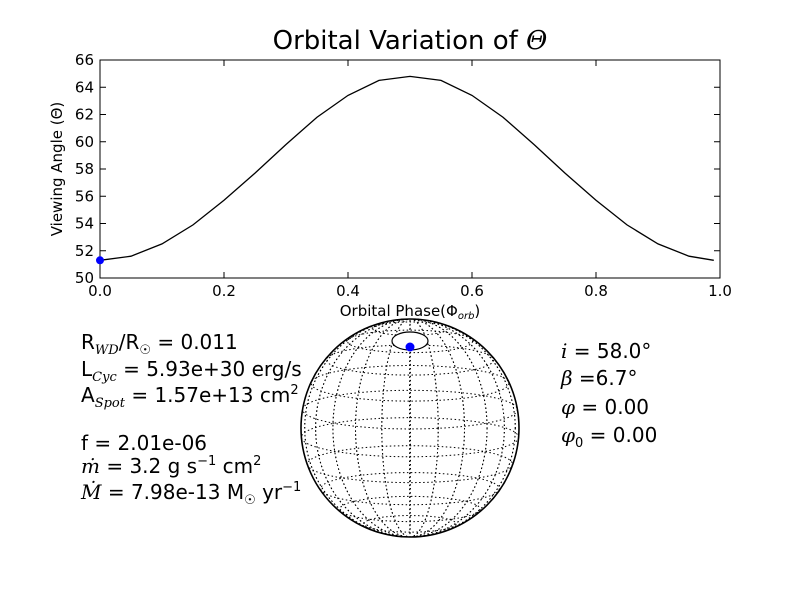 The width and height of the screenshot is (800, 600). Describe the element at coordinates (599, 378) in the screenshot. I see `param-beta: β =6.7°` at that location.